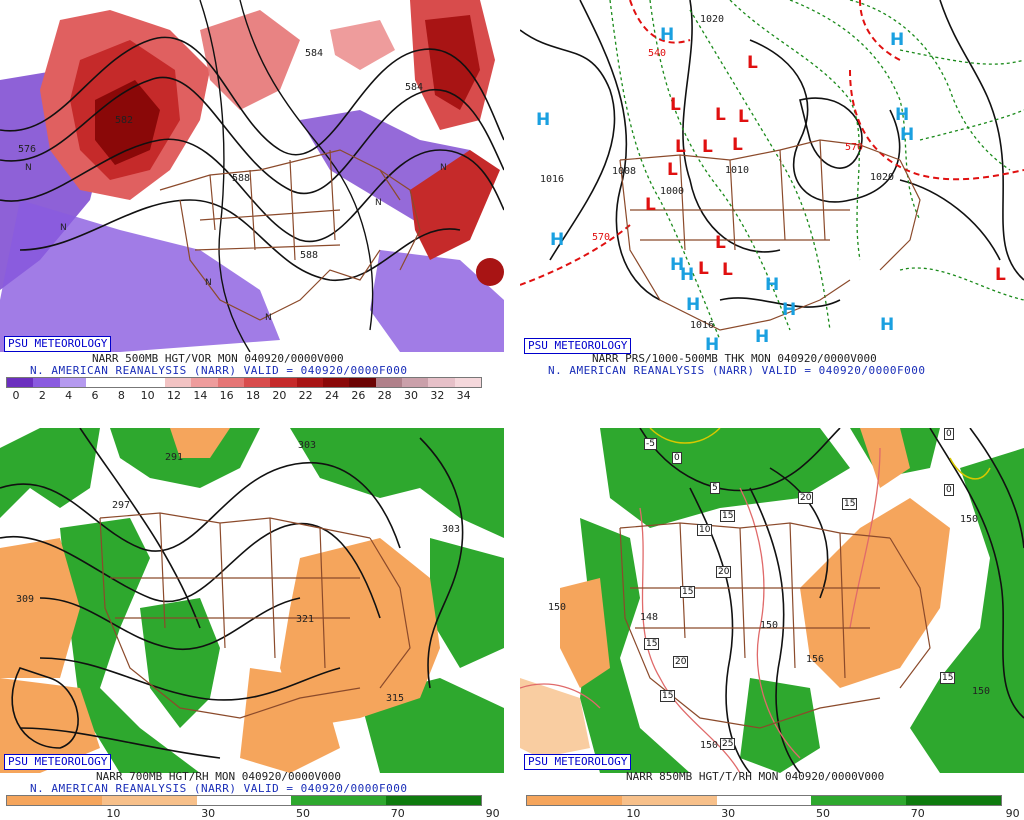  I want to click on scale-tick-label: 8, so click(121, 395).